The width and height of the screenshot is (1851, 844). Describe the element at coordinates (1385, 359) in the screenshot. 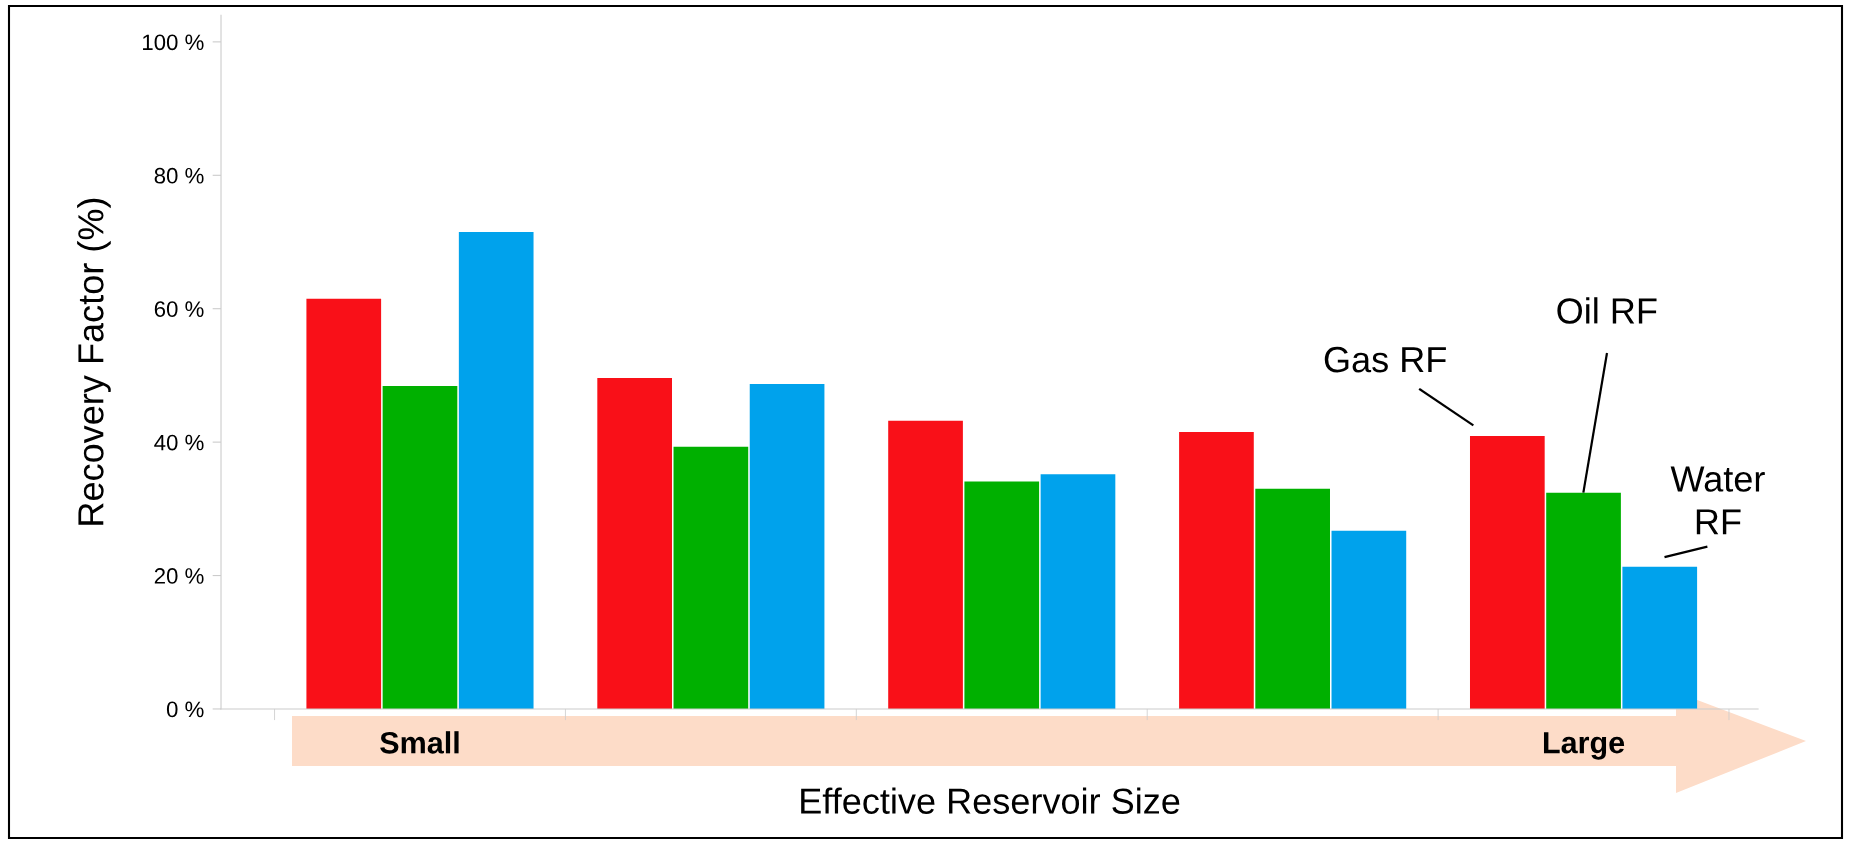

I see `series-label: Gas RF` at that location.